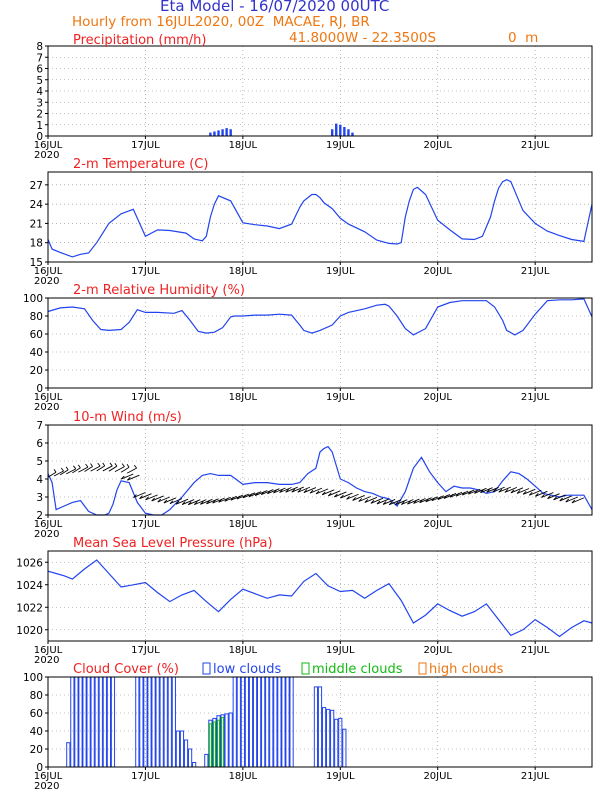 This screenshot has height=792, width=612. I want to click on y-tick-label: 20, so click(36, 750).